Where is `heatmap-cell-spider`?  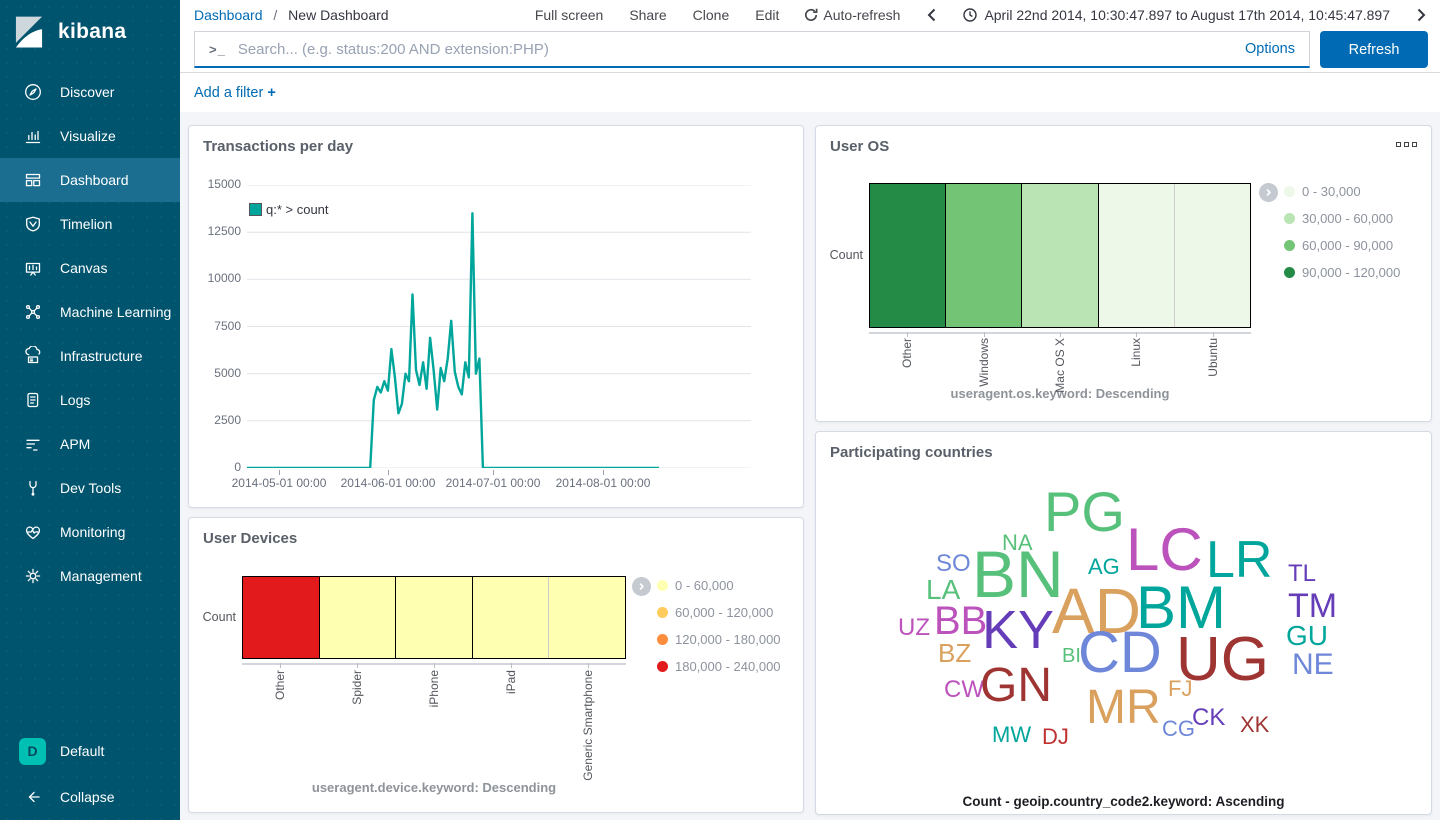 heatmap-cell-spider is located at coordinates (357, 617).